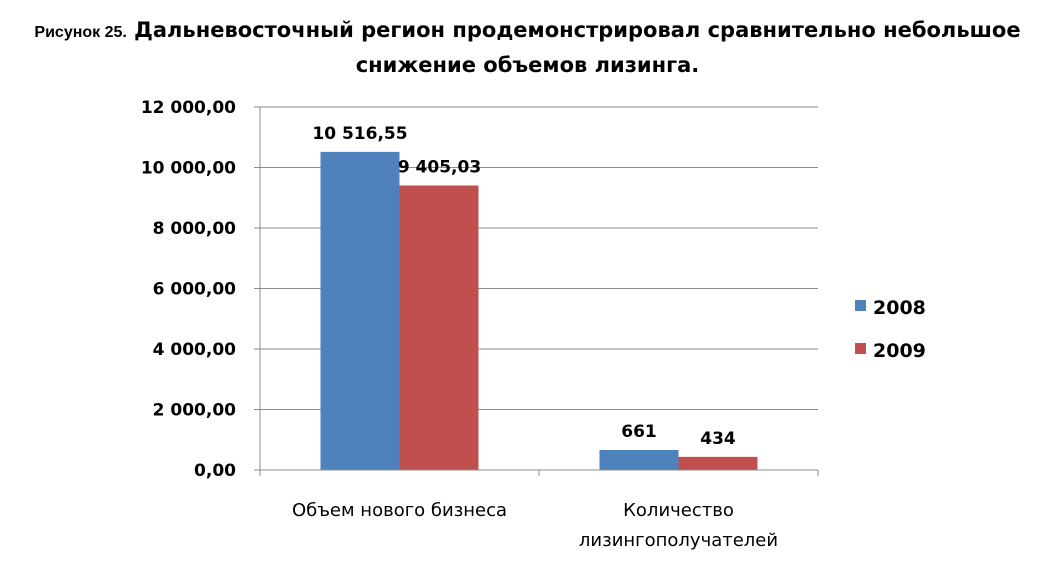 The width and height of the screenshot is (1055, 571). Describe the element at coordinates (890, 329) in the screenshot. I see `legend: 2008 2009` at that location.